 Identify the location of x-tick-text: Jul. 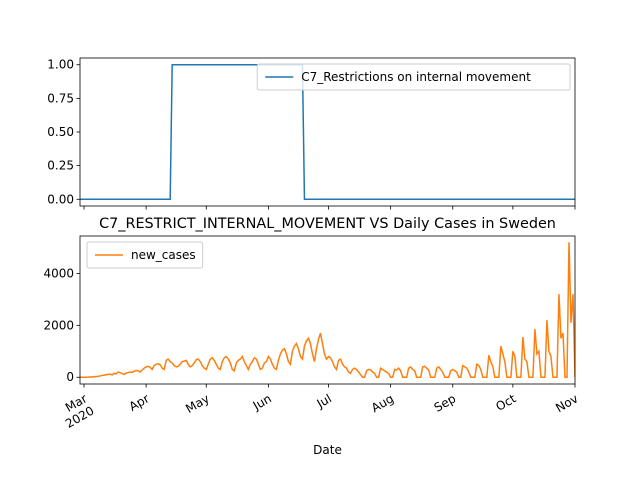
(324, 401).